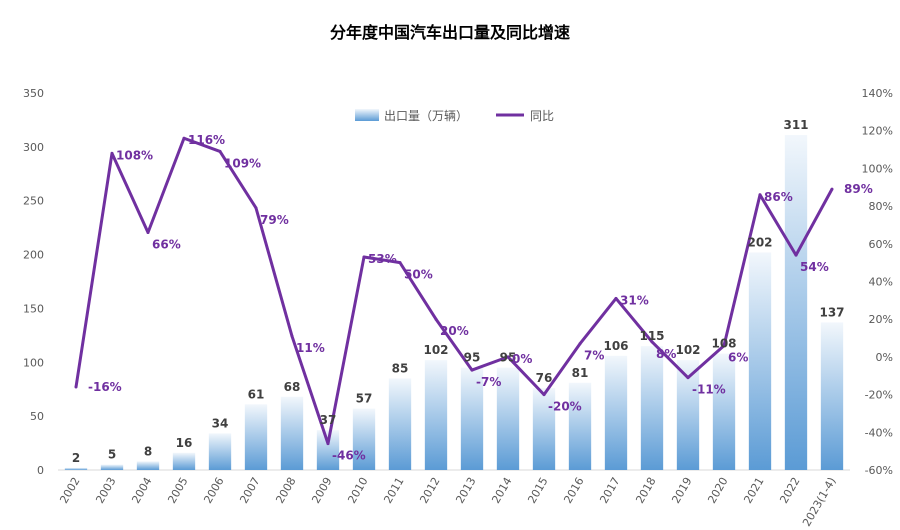  Describe the element at coordinates (349, 456) in the screenshot. I see `line-value-label: -46%` at that location.